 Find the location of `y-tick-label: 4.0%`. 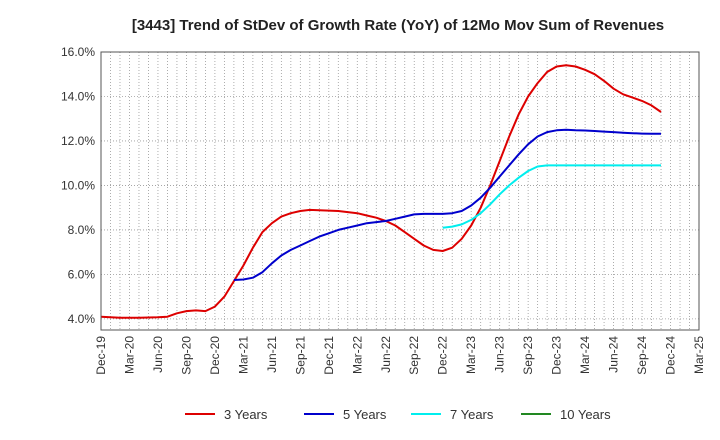

y-tick-label: 4.0% is located at coordinates (82, 319).